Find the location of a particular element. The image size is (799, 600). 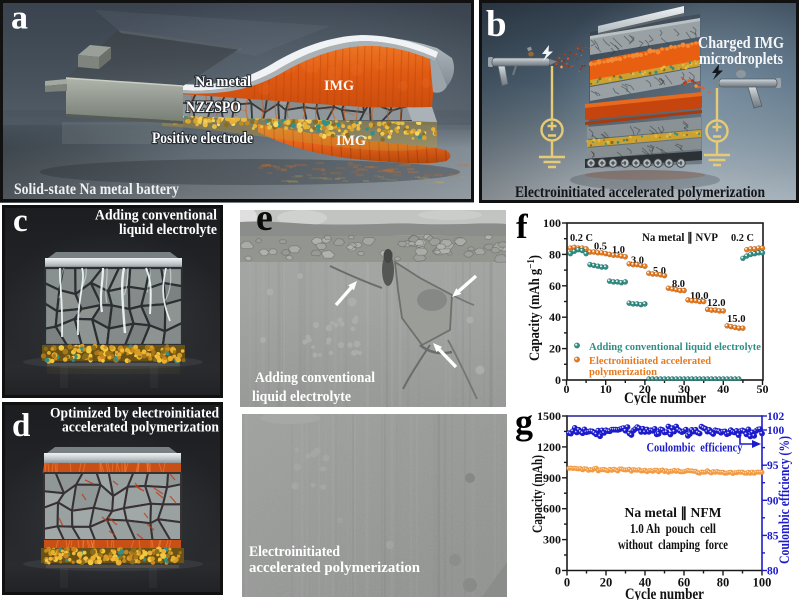

svg-text: 8.0 is located at coordinates (678, 284).